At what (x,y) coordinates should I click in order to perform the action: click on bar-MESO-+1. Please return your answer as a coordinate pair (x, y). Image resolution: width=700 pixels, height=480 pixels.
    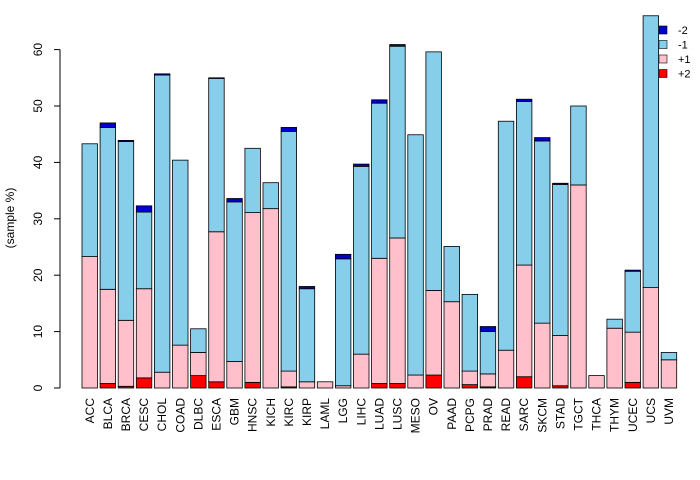
    Looking at the image, I should click on (415, 381).